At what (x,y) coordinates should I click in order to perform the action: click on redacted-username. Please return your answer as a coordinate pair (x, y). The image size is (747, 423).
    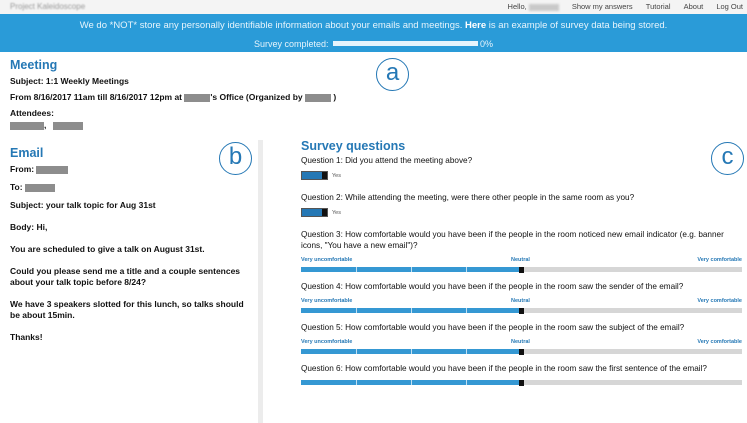
    Looking at the image, I should click on (543, 7).